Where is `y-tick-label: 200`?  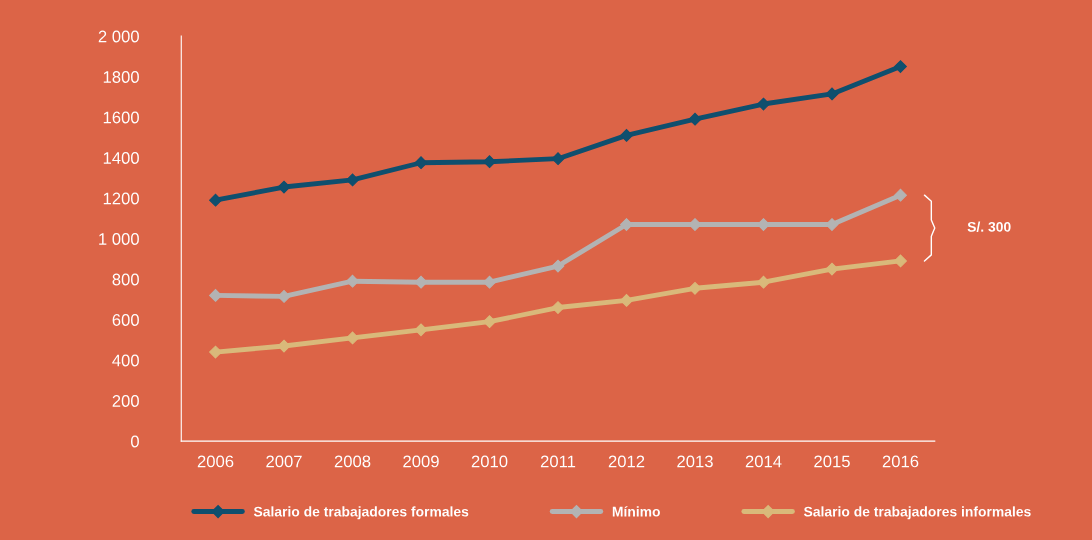 y-tick-label: 200 is located at coordinates (125, 401).